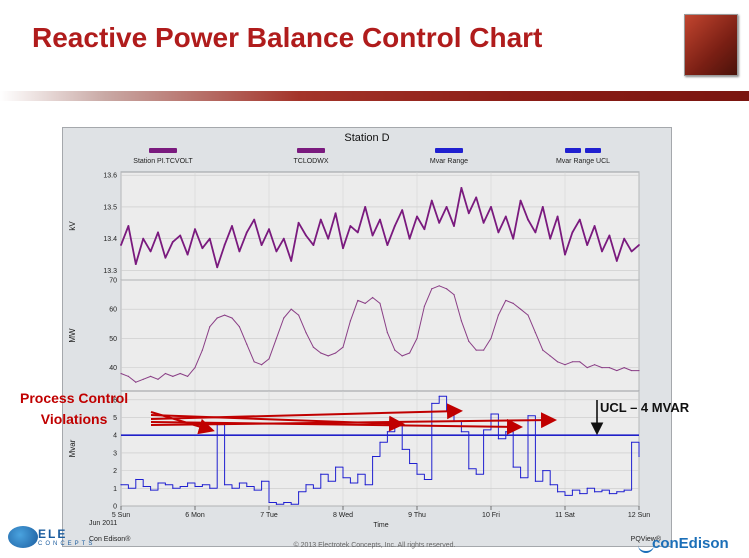 This screenshot has height=558, width=749. What do you see at coordinates (110, 271) in the screenshot?
I see `y-tick-label: 13.3` at bounding box center [110, 271].